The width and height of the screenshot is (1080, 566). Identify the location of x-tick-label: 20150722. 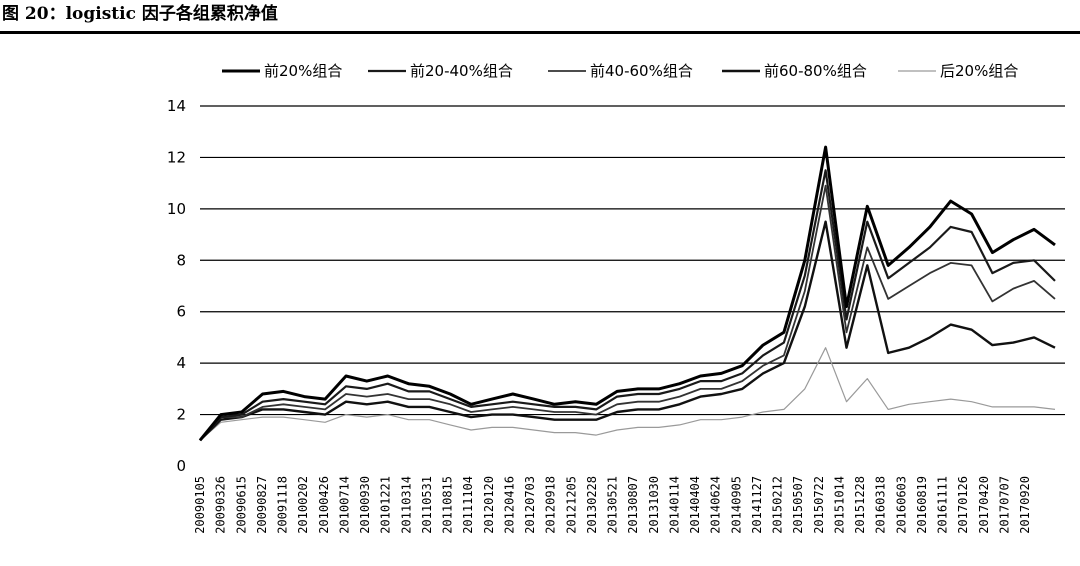
(819, 505).